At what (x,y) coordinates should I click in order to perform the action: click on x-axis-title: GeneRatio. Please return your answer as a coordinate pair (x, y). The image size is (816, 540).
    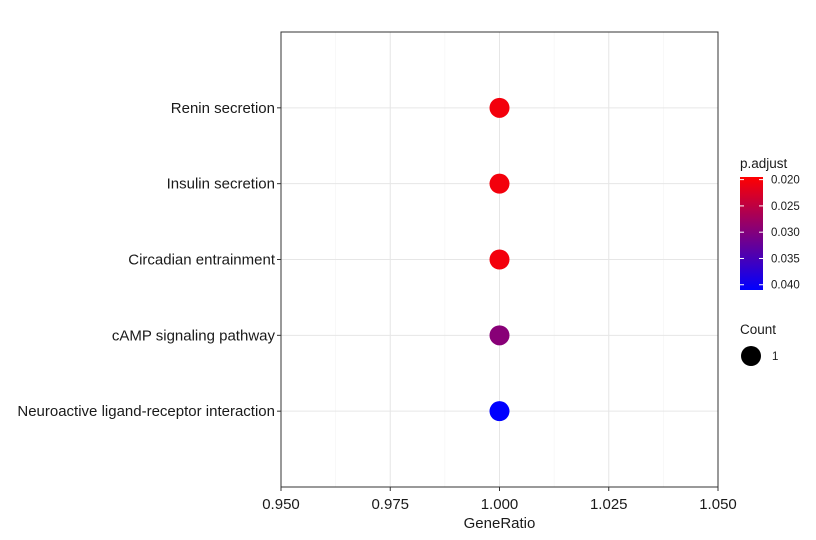
    Looking at the image, I should click on (500, 523).